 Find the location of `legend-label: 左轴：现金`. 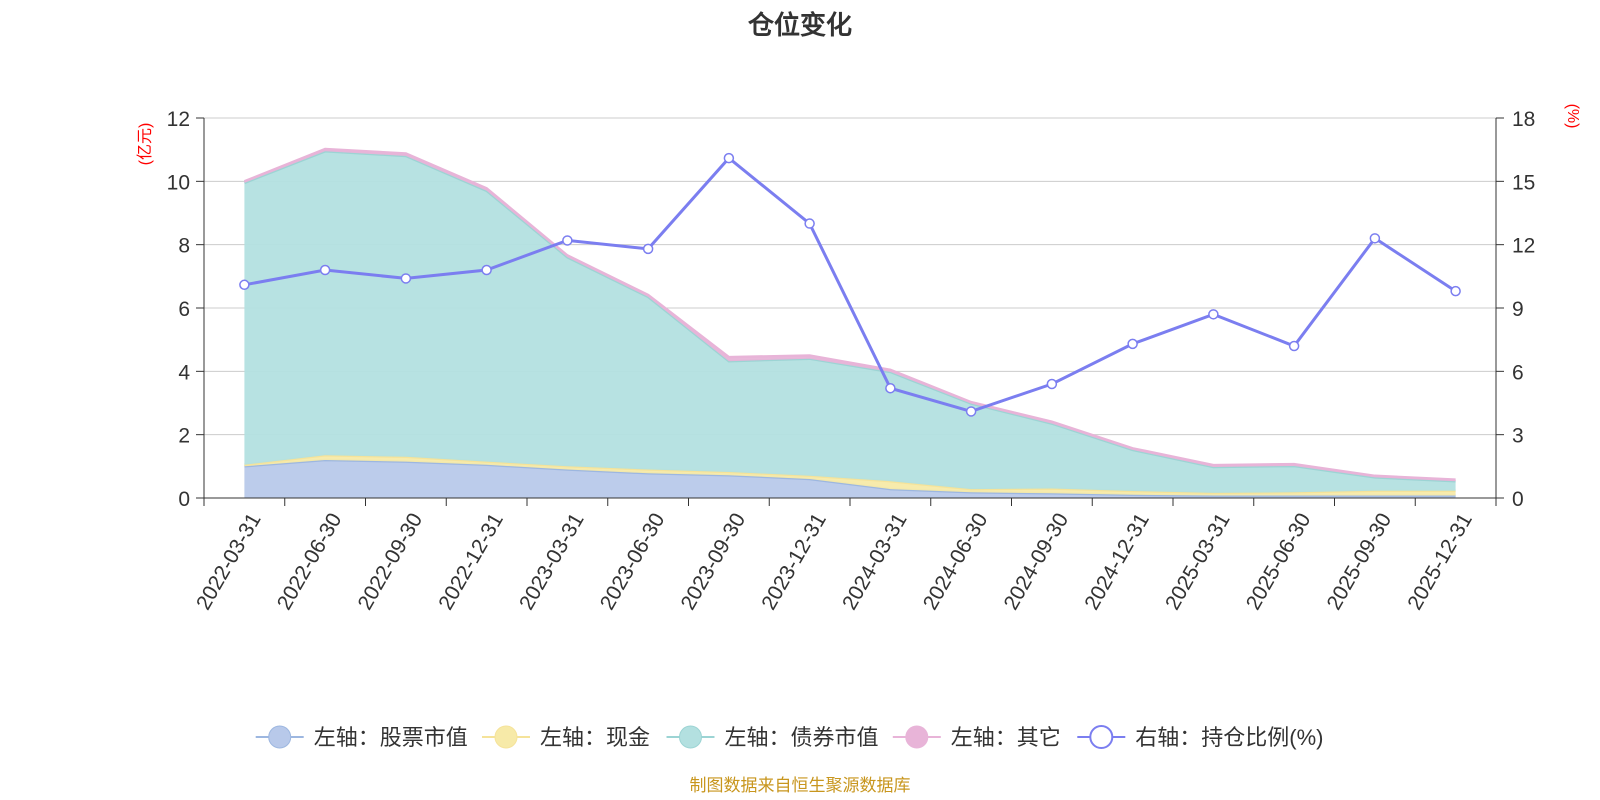

legend-label: 左轴：现金 is located at coordinates (595, 737).